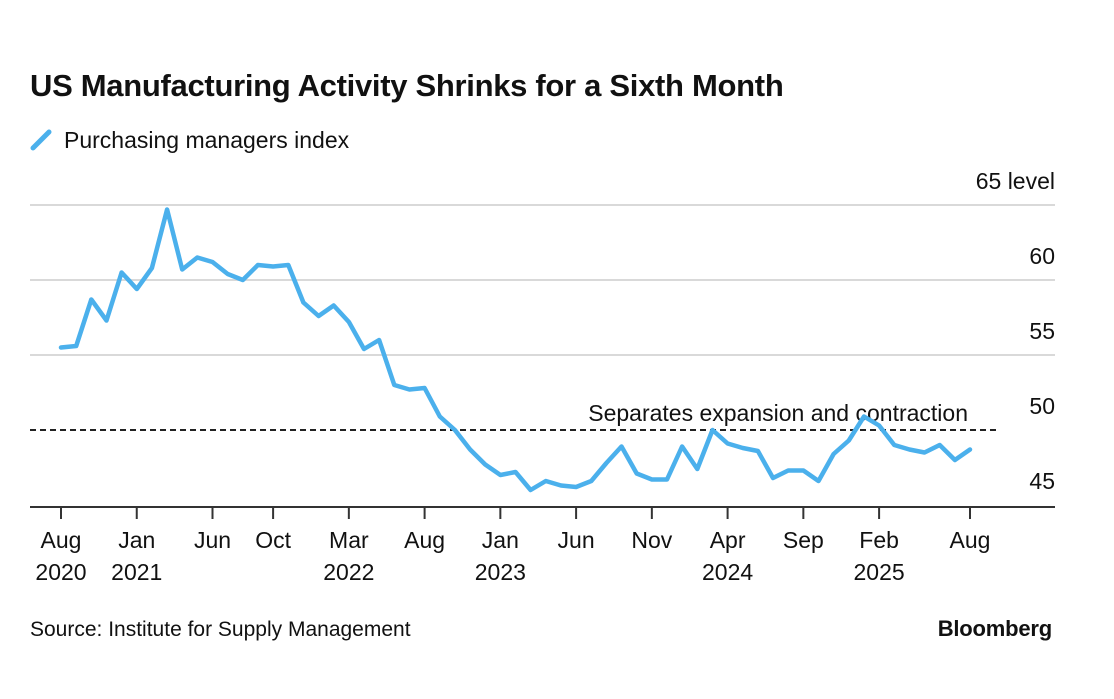  Describe the element at coordinates (879, 572) in the screenshot. I see `x-tick-year-label: 2025` at that location.